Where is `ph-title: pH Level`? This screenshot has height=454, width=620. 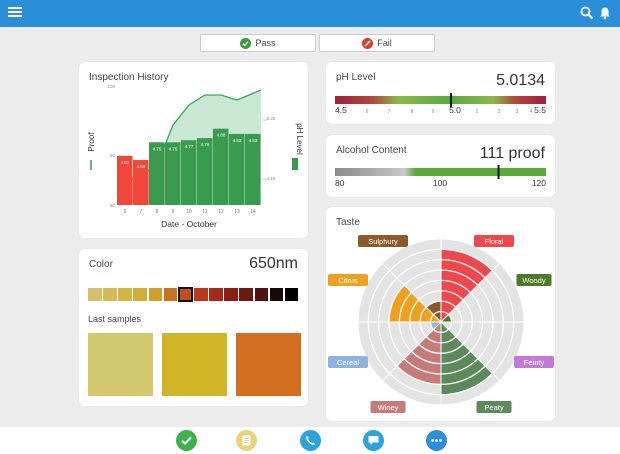 ph-title: pH Level is located at coordinates (356, 77).